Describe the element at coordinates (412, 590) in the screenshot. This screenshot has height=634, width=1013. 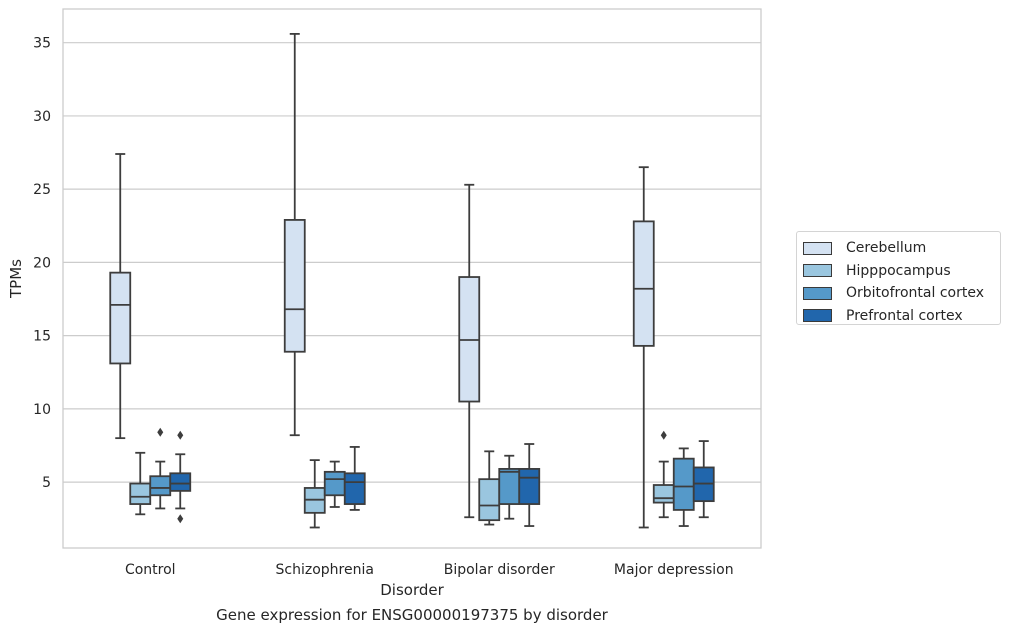
I see `x-axis-label: Disorder` at that location.